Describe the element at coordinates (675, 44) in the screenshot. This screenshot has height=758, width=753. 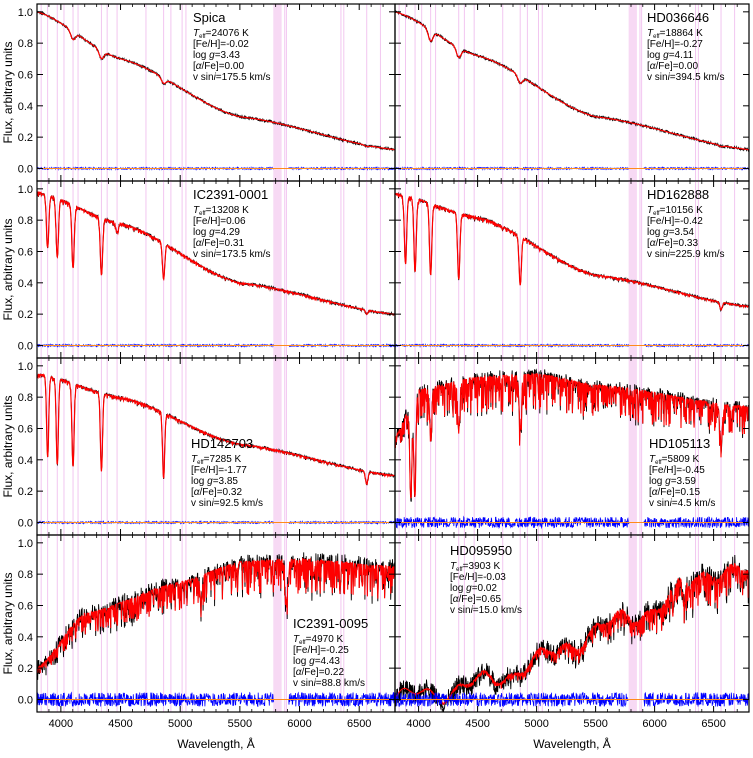
I see `feh-label: [Fe/H]=-0.27` at that location.